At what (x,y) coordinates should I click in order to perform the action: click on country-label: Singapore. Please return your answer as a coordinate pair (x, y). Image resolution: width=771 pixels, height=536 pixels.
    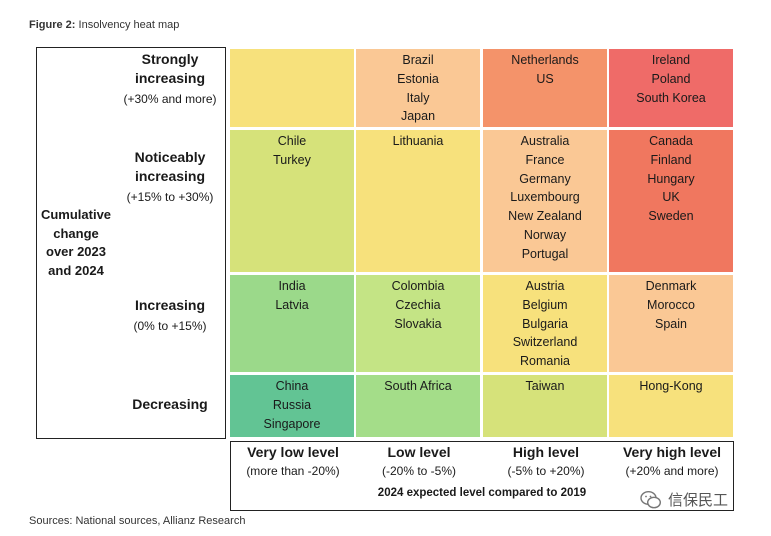
    Looking at the image, I should click on (292, 423).